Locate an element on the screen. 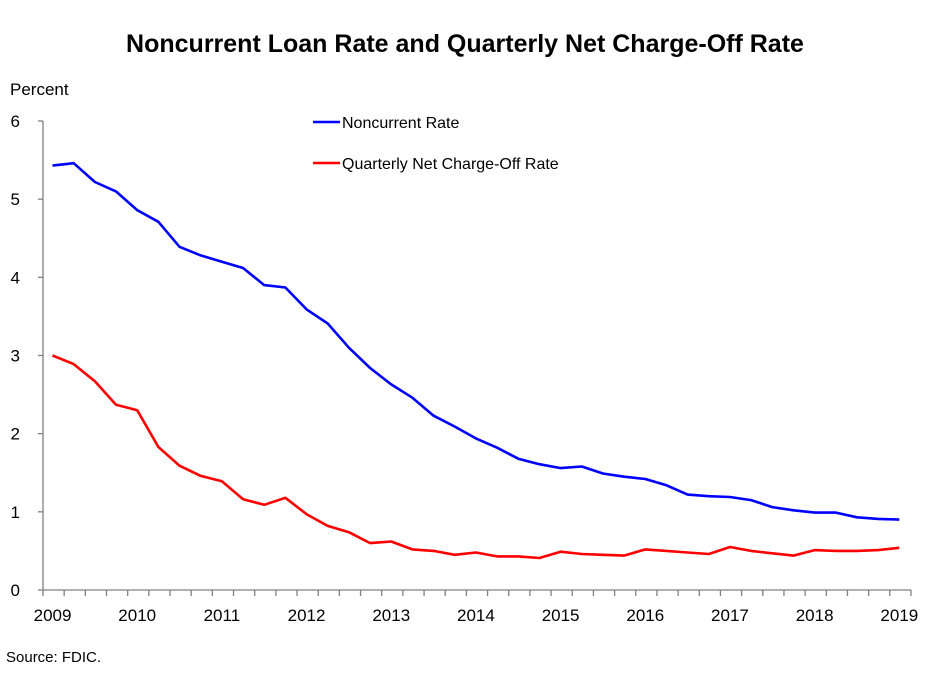 This screenshot has height=681, width=930. x-tick-label: 2014 is located at coordinates (476, 615).